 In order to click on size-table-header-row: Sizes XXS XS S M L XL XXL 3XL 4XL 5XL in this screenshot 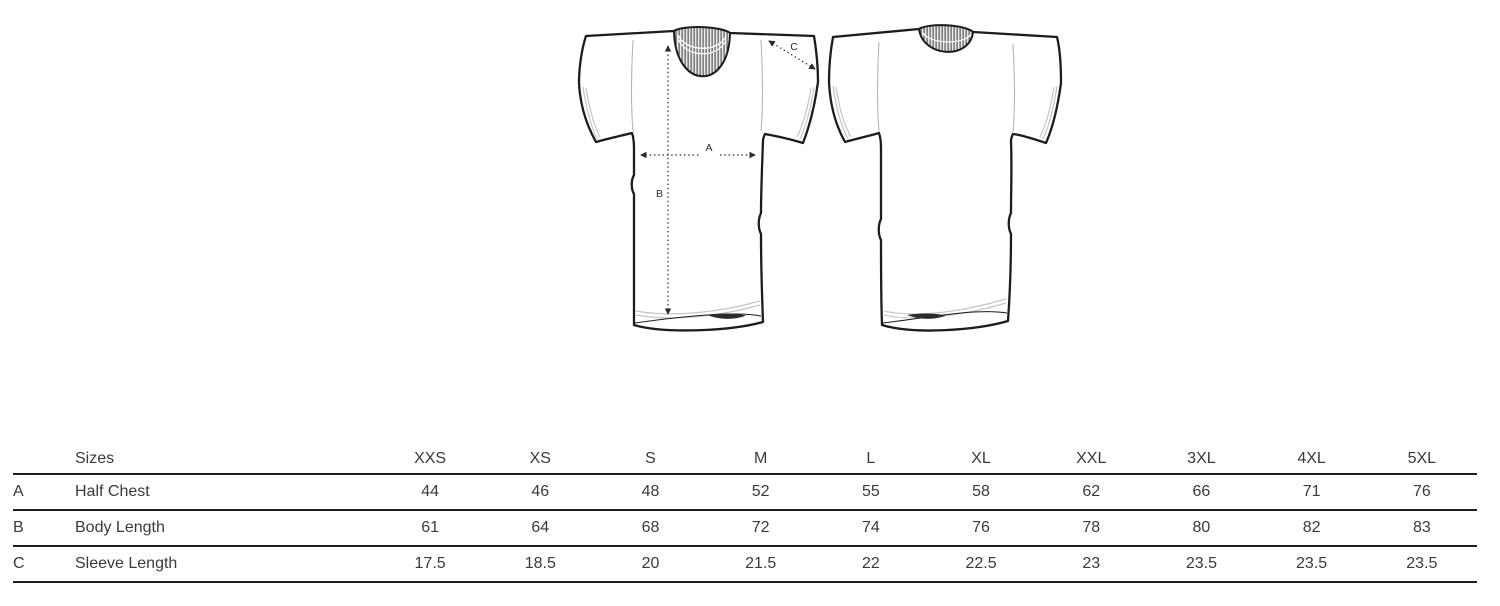, I will do `click(745, 459)`.